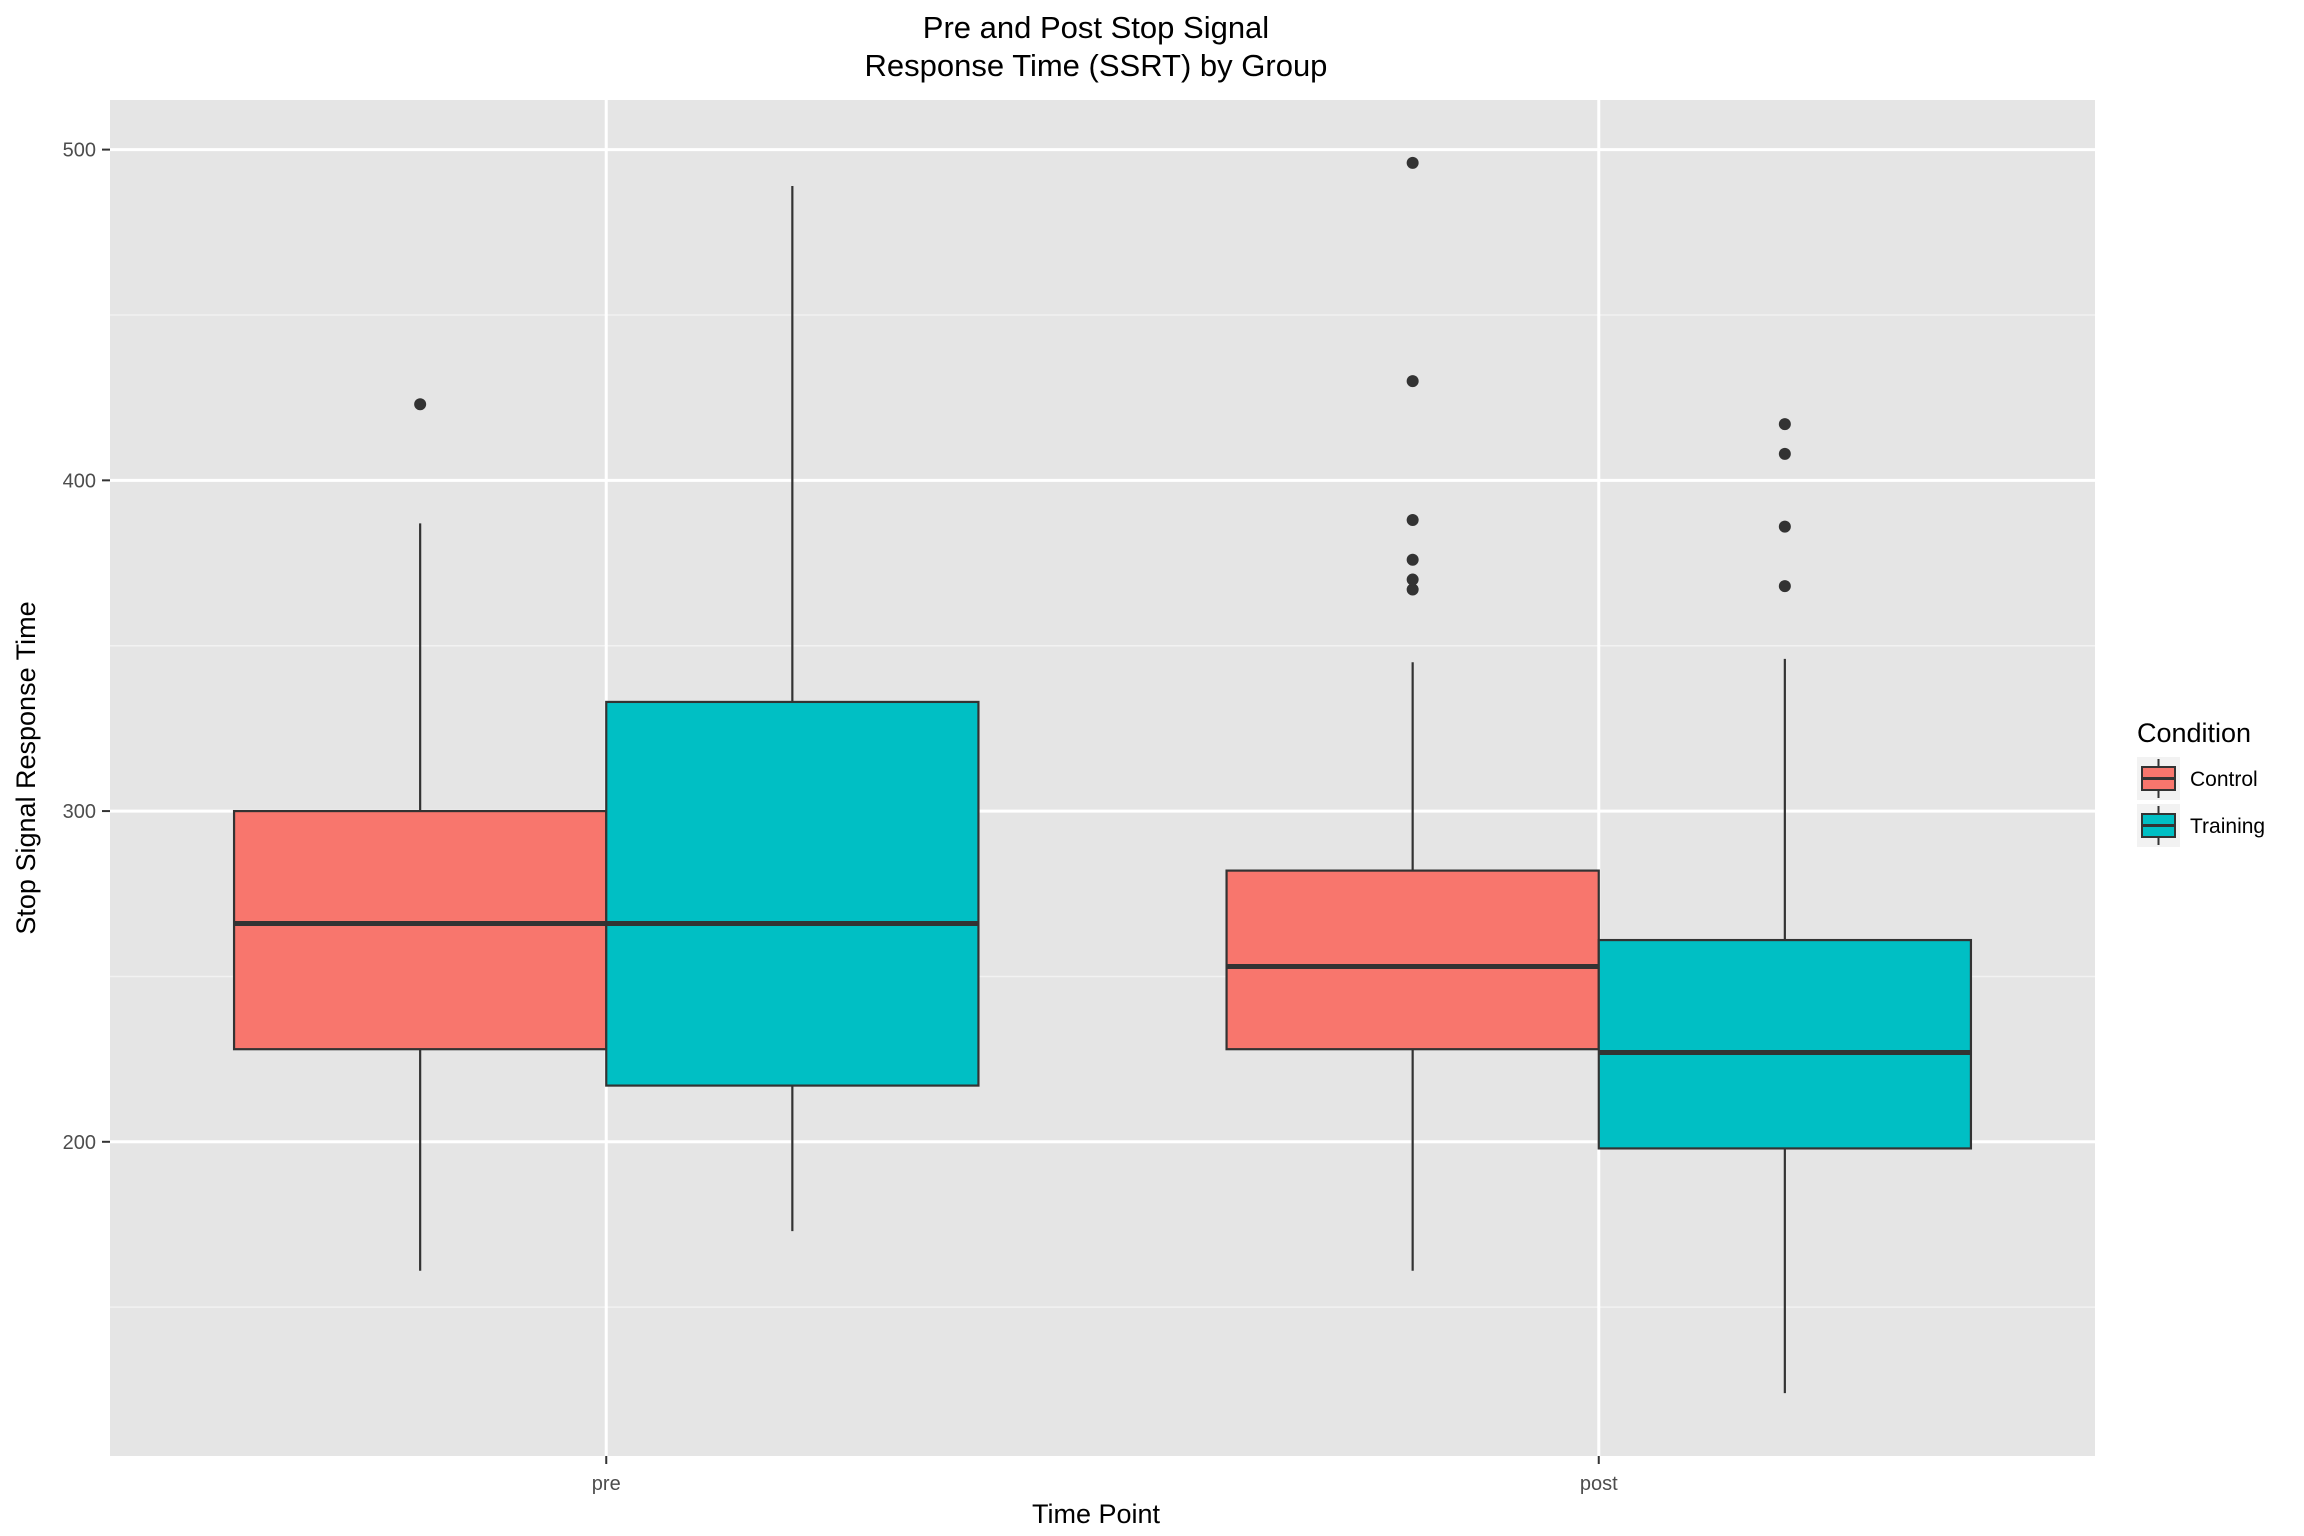  I want to click on legend-item-control: Control, so click(2197, 778).